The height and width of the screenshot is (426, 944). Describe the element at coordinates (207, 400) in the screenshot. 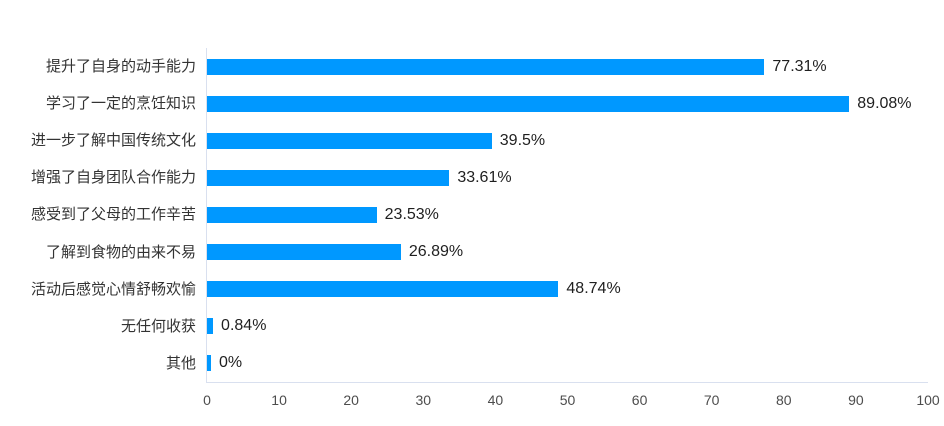

I see `x-axis-tick-label: 0` at that location.